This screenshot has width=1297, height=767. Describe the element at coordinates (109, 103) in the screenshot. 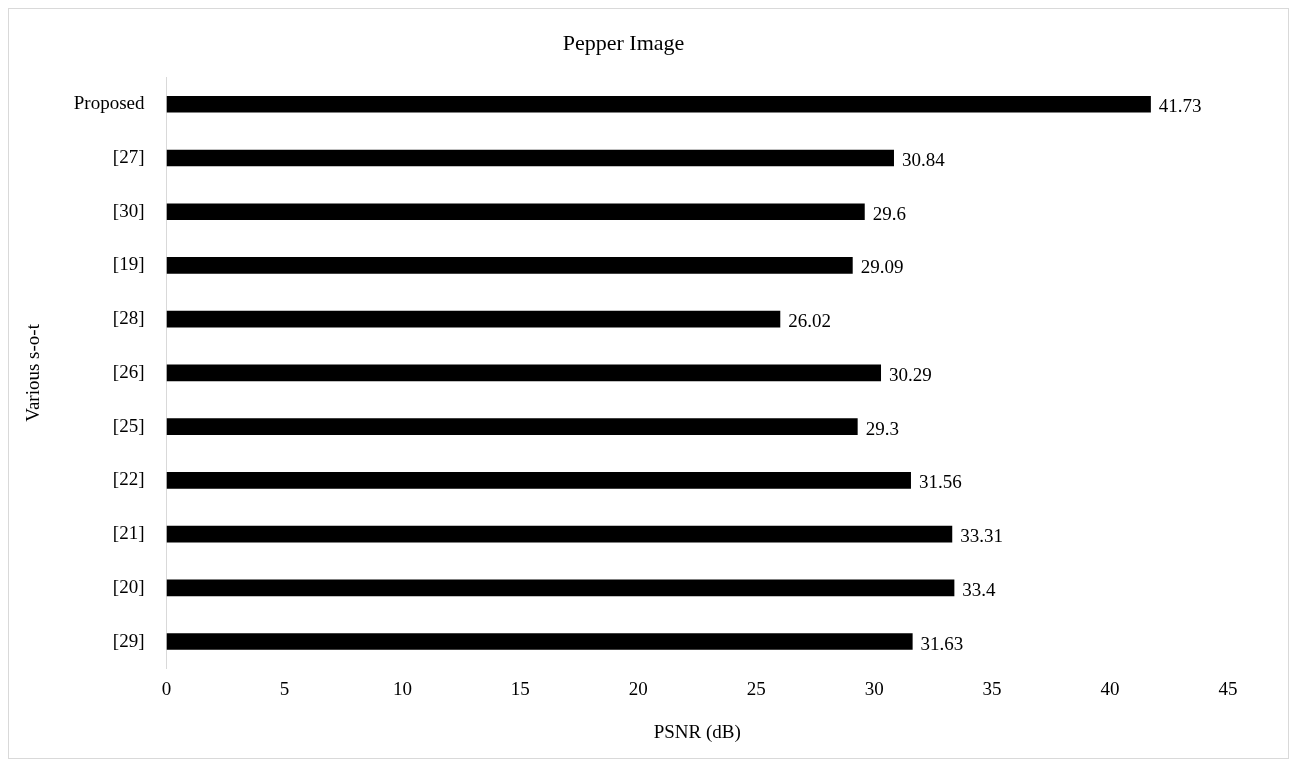

I see `y-tick-label: Proposed` at that location.